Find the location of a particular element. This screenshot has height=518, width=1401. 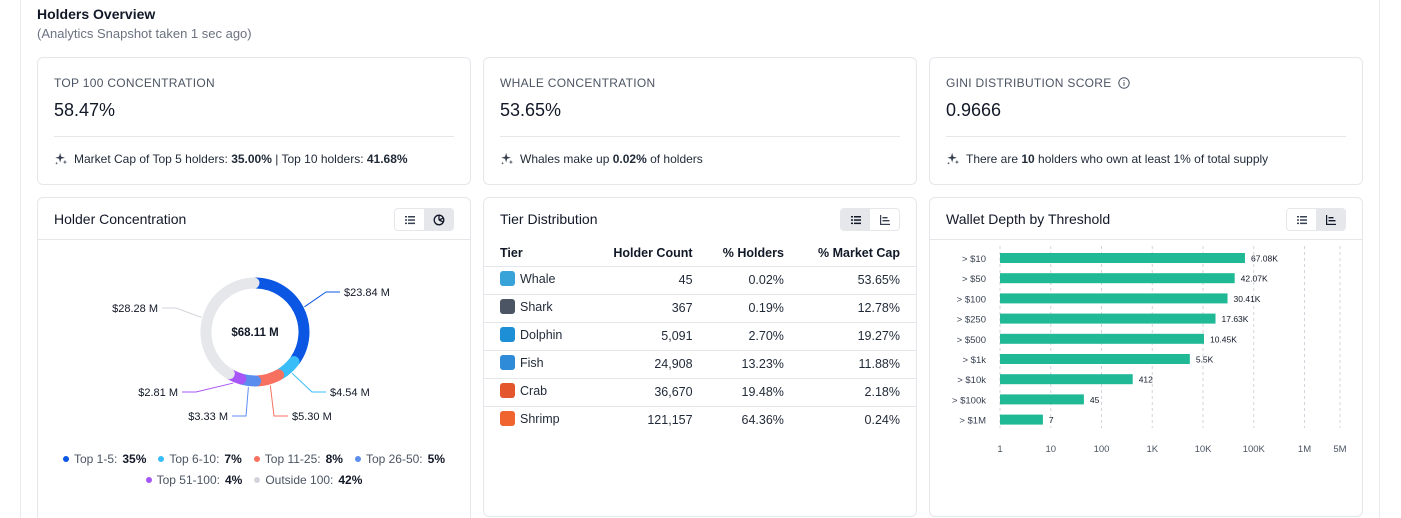

segment-value-label: $23.84 M is located at coordinates (367, 293).